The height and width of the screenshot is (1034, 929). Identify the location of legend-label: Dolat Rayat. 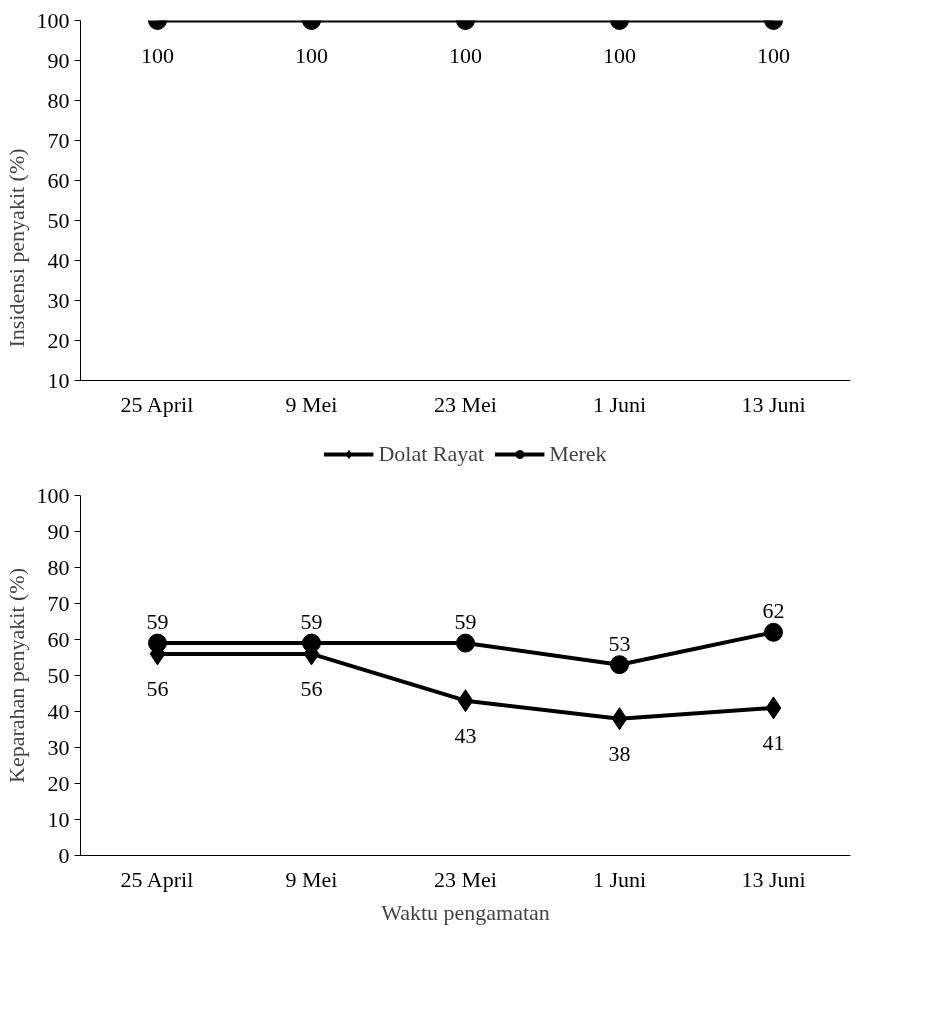
(431, 454).